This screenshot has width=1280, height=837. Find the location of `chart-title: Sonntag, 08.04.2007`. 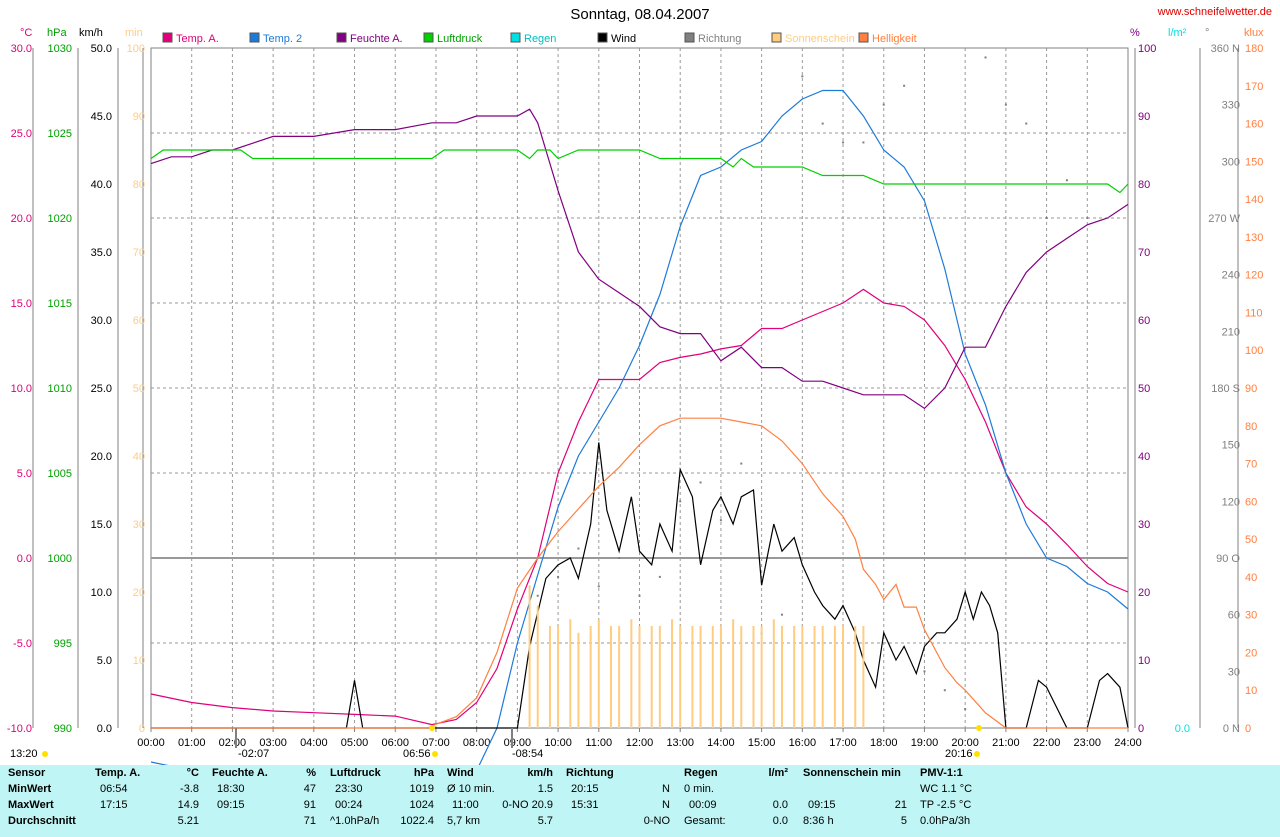

chart-title: Sonntag, 08.04.2007 is located at coordinates (640, 14).